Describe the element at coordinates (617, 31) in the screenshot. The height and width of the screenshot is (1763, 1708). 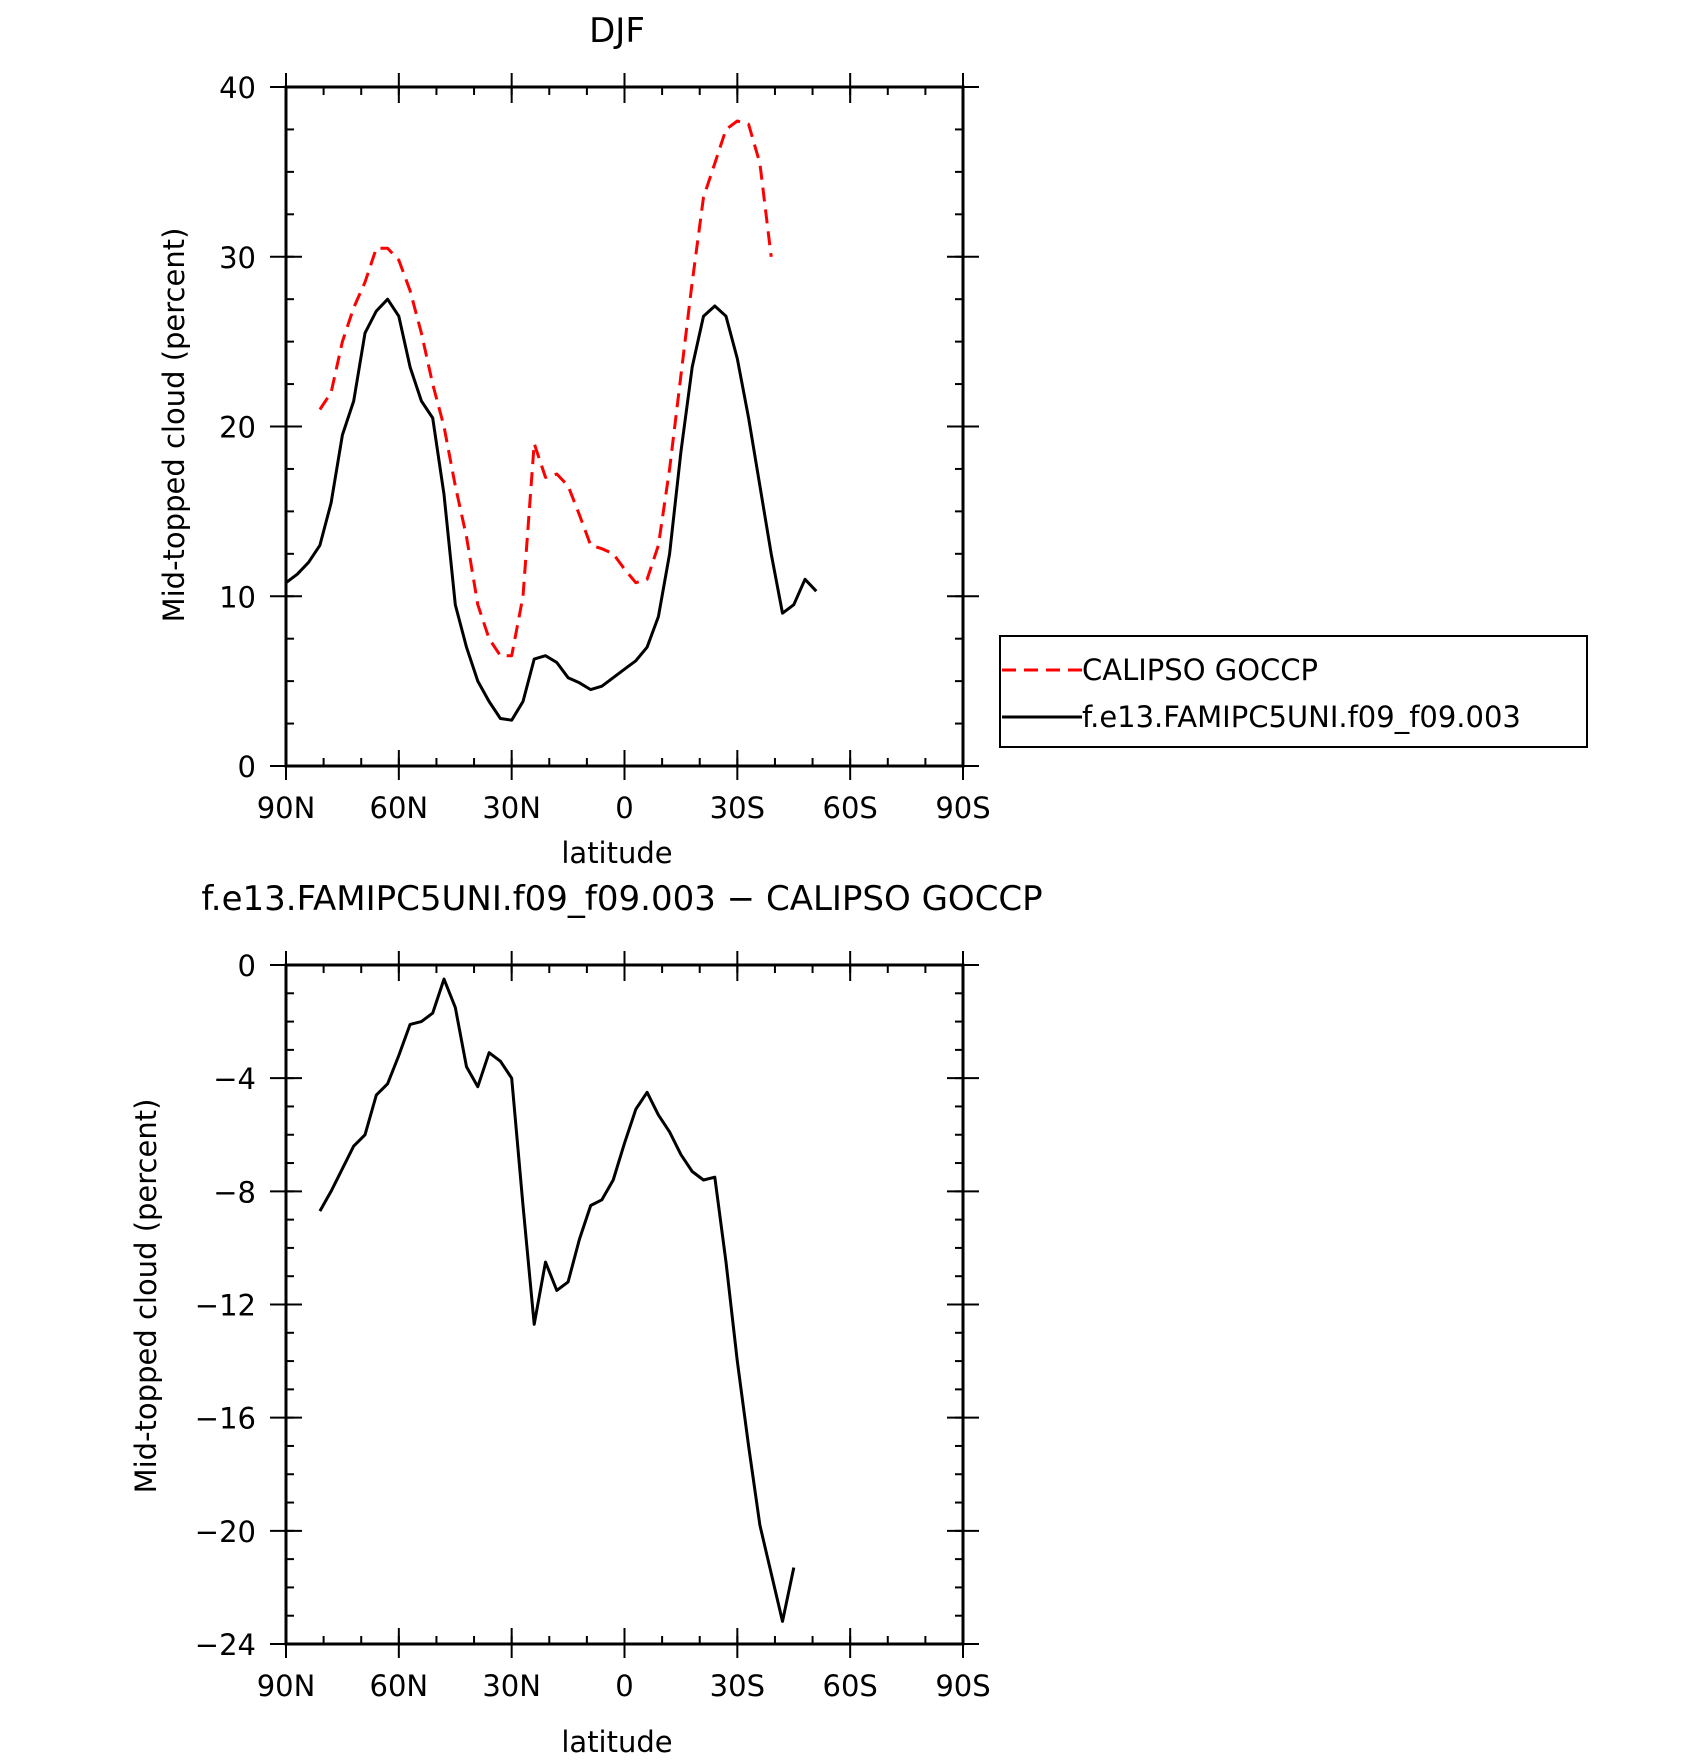
I see `top-panel-title: DJF` at that location.